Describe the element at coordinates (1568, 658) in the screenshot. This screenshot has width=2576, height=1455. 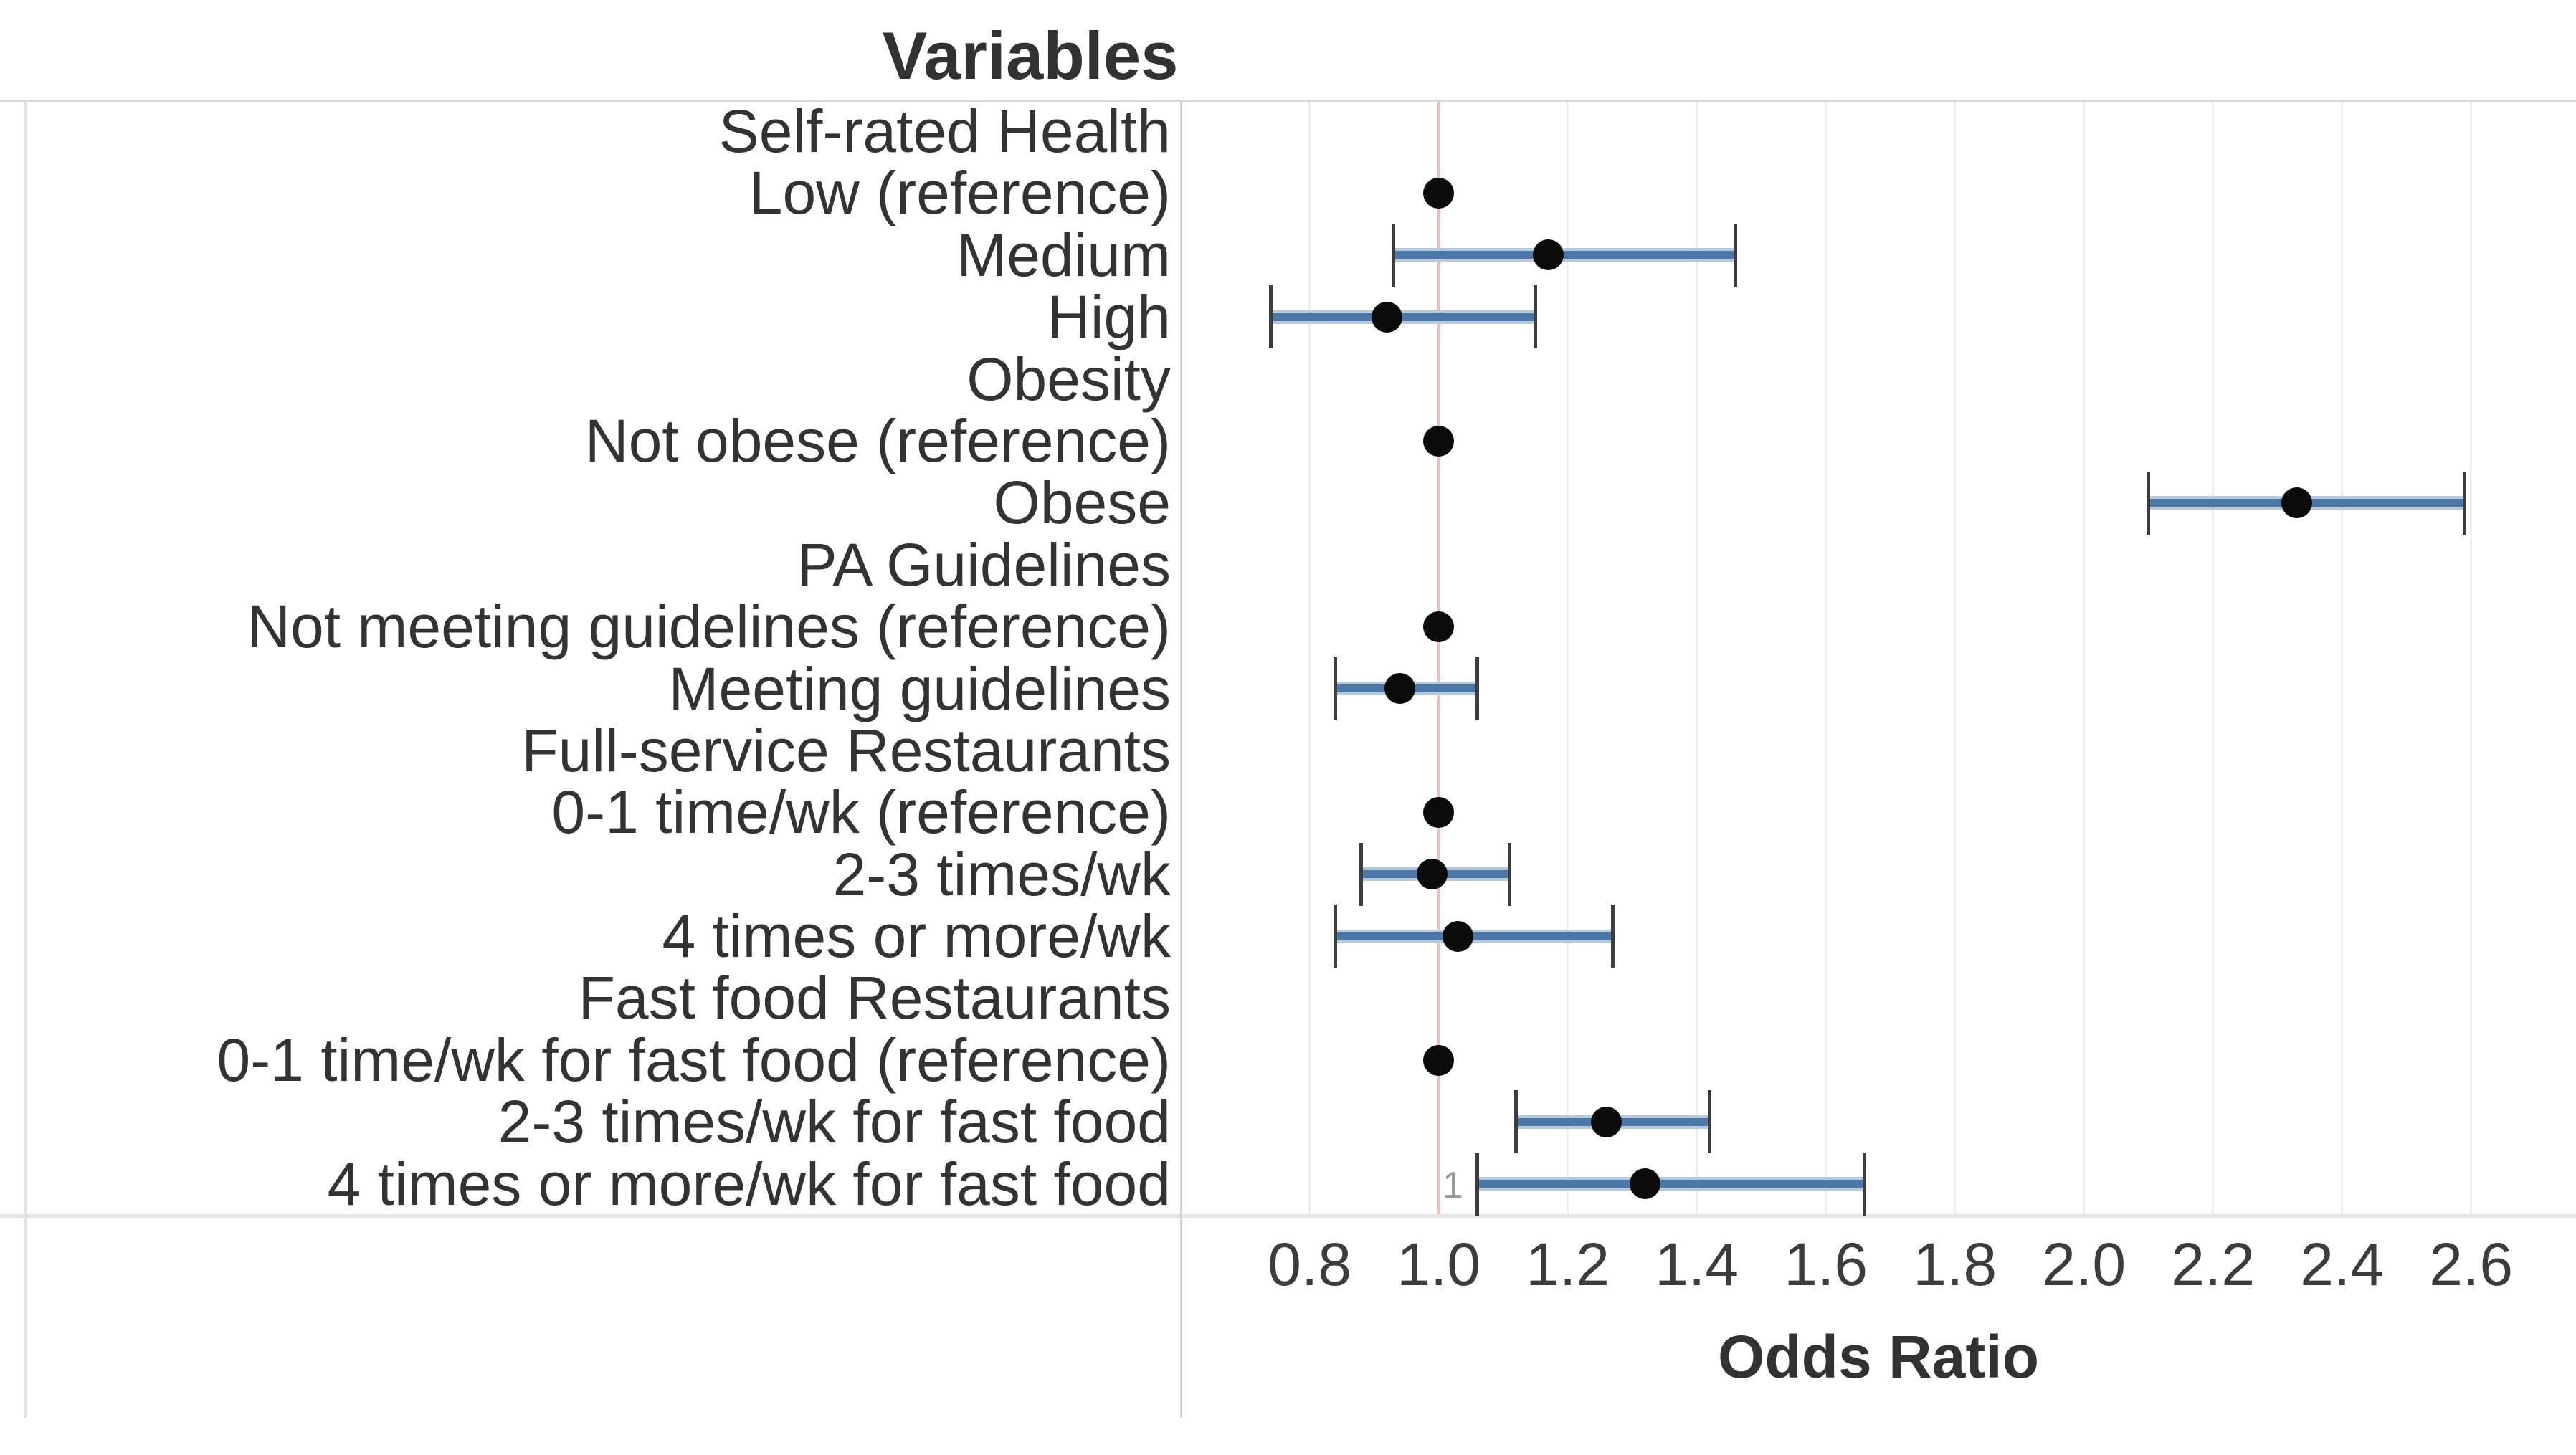
I see `x-gridline-1.2` at that location.